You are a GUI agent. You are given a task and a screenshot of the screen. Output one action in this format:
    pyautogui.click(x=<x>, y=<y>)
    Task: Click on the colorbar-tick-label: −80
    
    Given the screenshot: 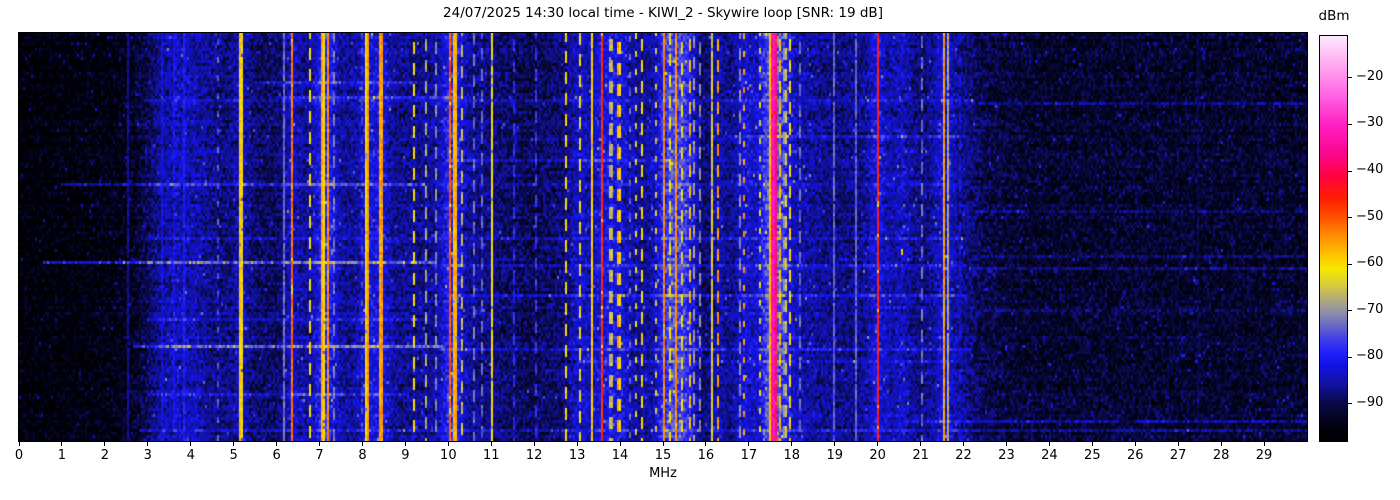 What is the action you would take?
    pyautogui.click(x=1370, y=356)
    